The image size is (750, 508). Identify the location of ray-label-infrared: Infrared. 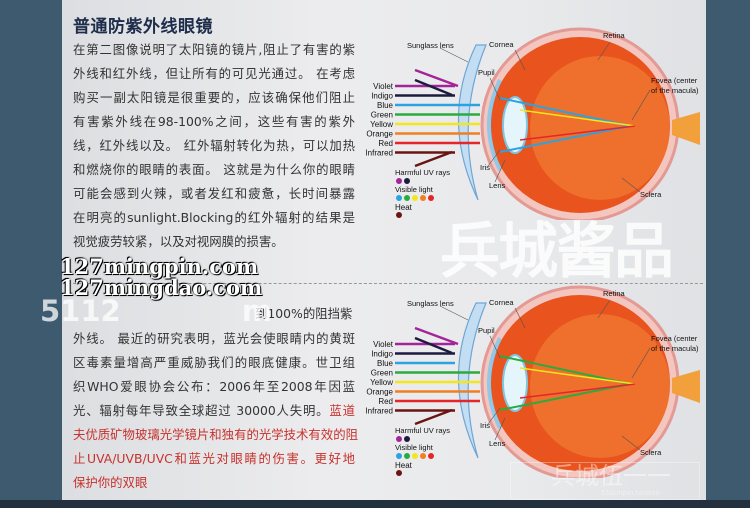
(379, 153).